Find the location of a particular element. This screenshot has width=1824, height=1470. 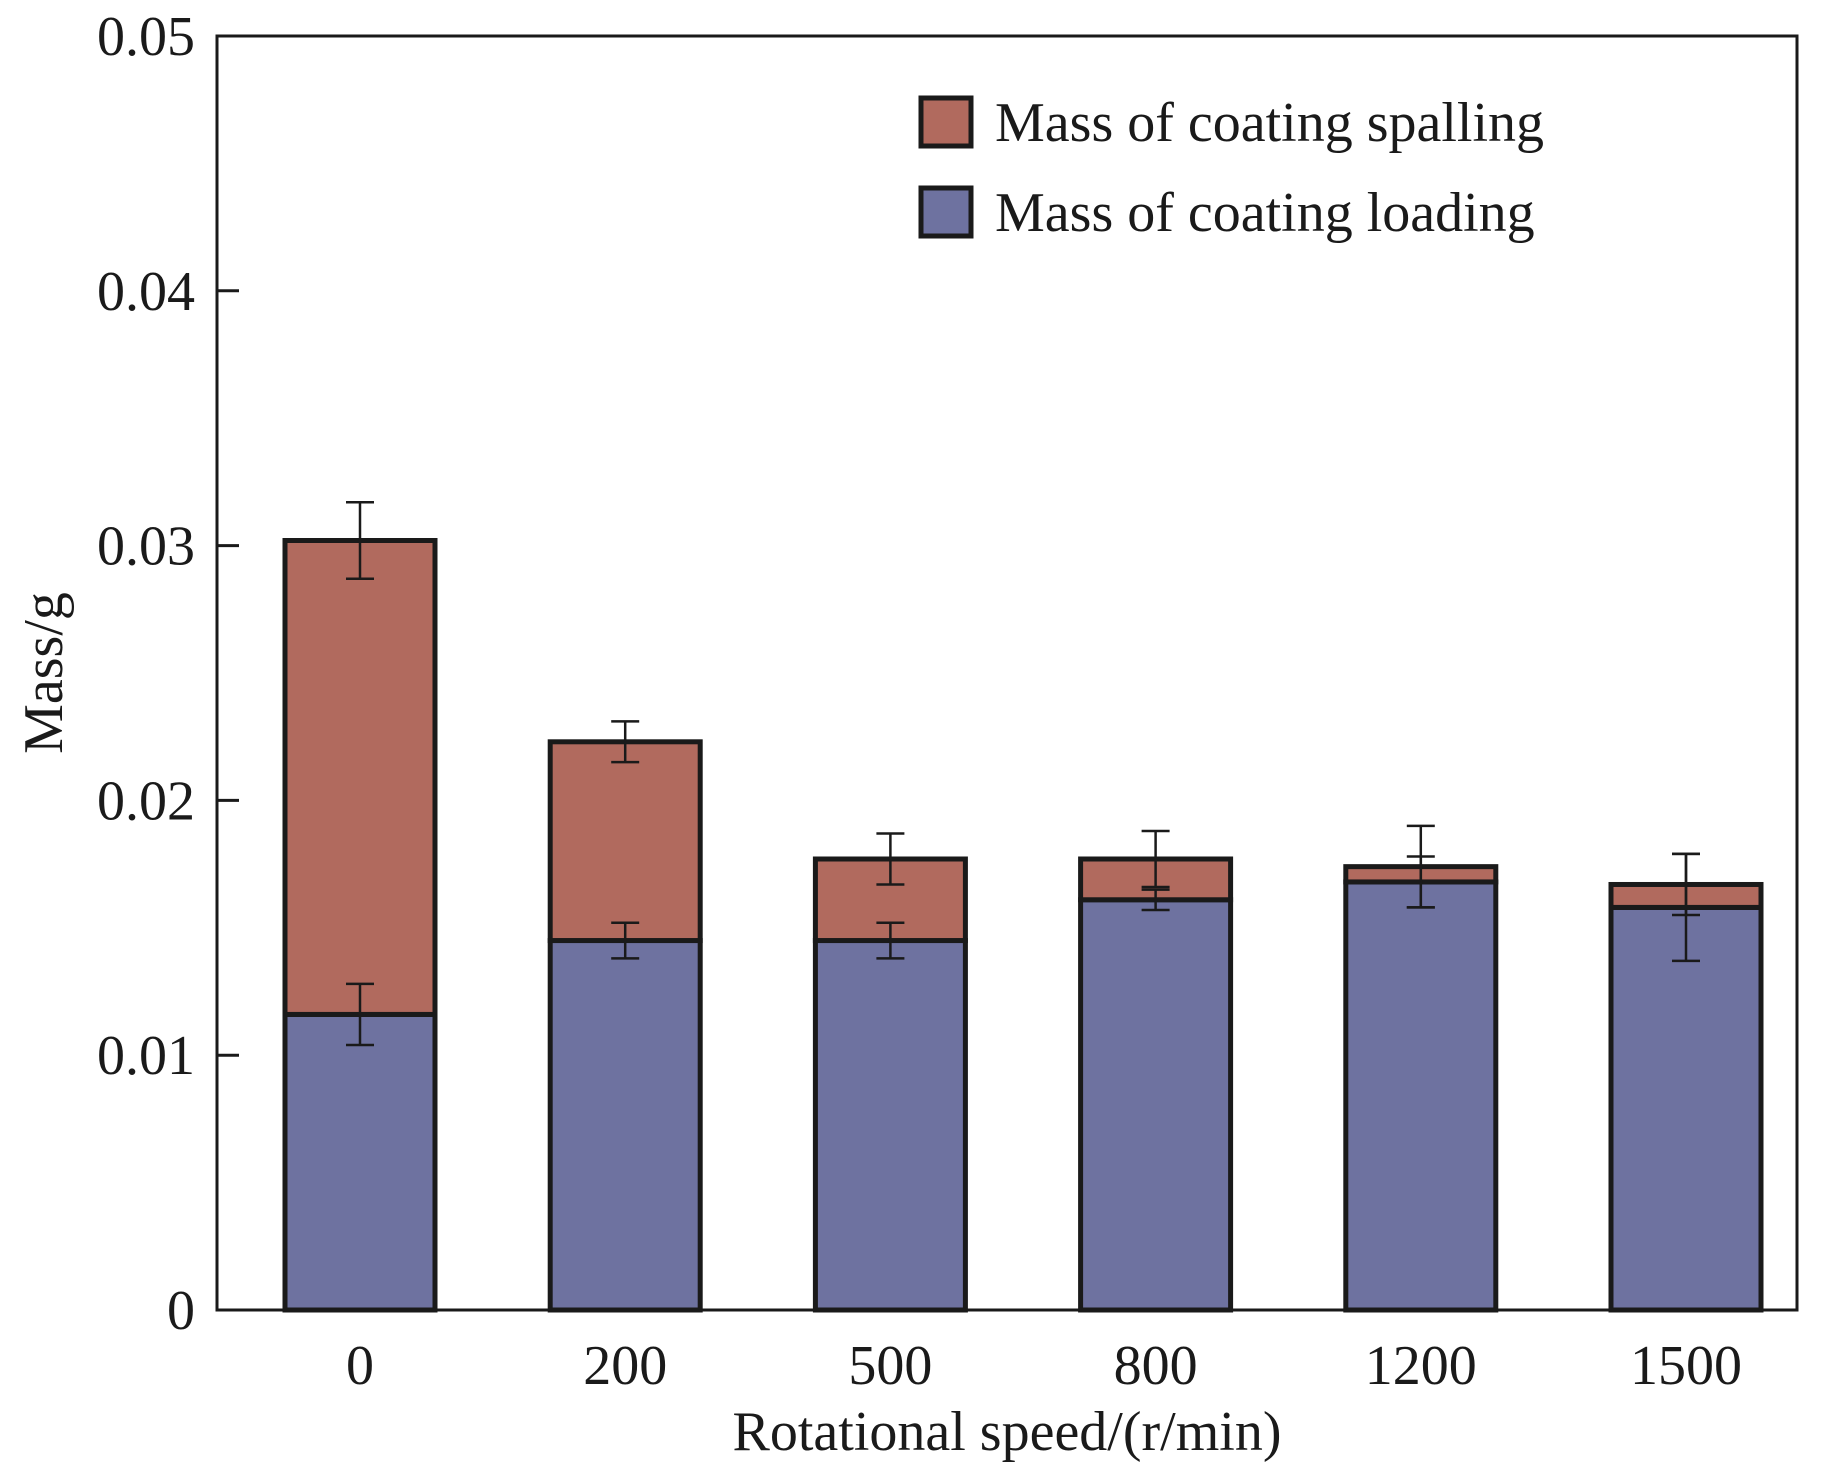

y-tick-label: 0.05 is located at coordinates (146, 37).